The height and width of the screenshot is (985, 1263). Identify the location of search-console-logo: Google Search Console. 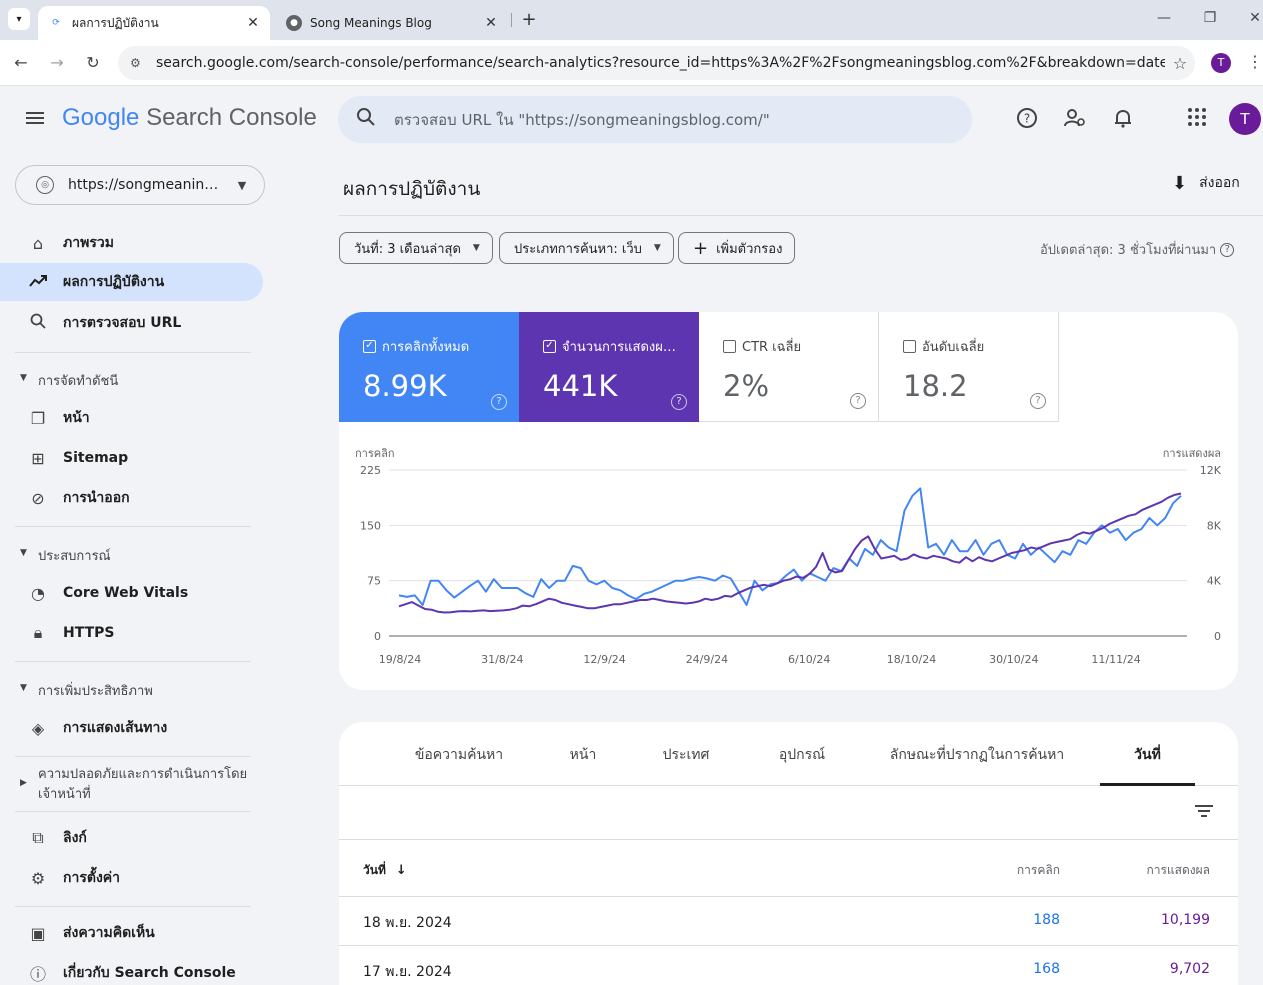
(189, 118).